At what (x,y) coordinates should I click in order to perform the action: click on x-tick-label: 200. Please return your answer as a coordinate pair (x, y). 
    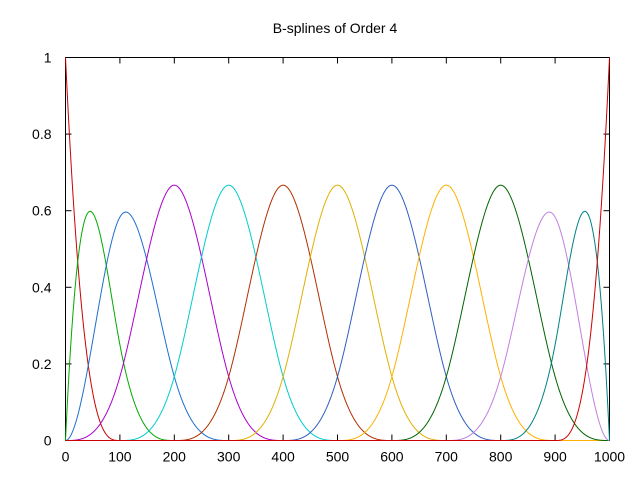
    Looking at the image, I should click on (175, 457).